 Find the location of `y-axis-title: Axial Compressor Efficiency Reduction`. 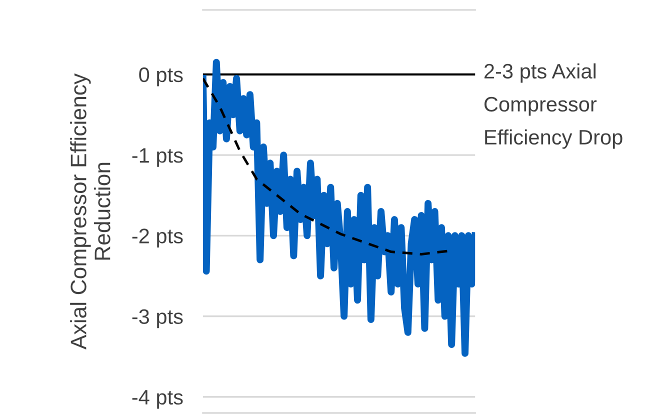

y-axis-title: Axial Compressor Efficiency Reduction is located at coordinates (90, 211).